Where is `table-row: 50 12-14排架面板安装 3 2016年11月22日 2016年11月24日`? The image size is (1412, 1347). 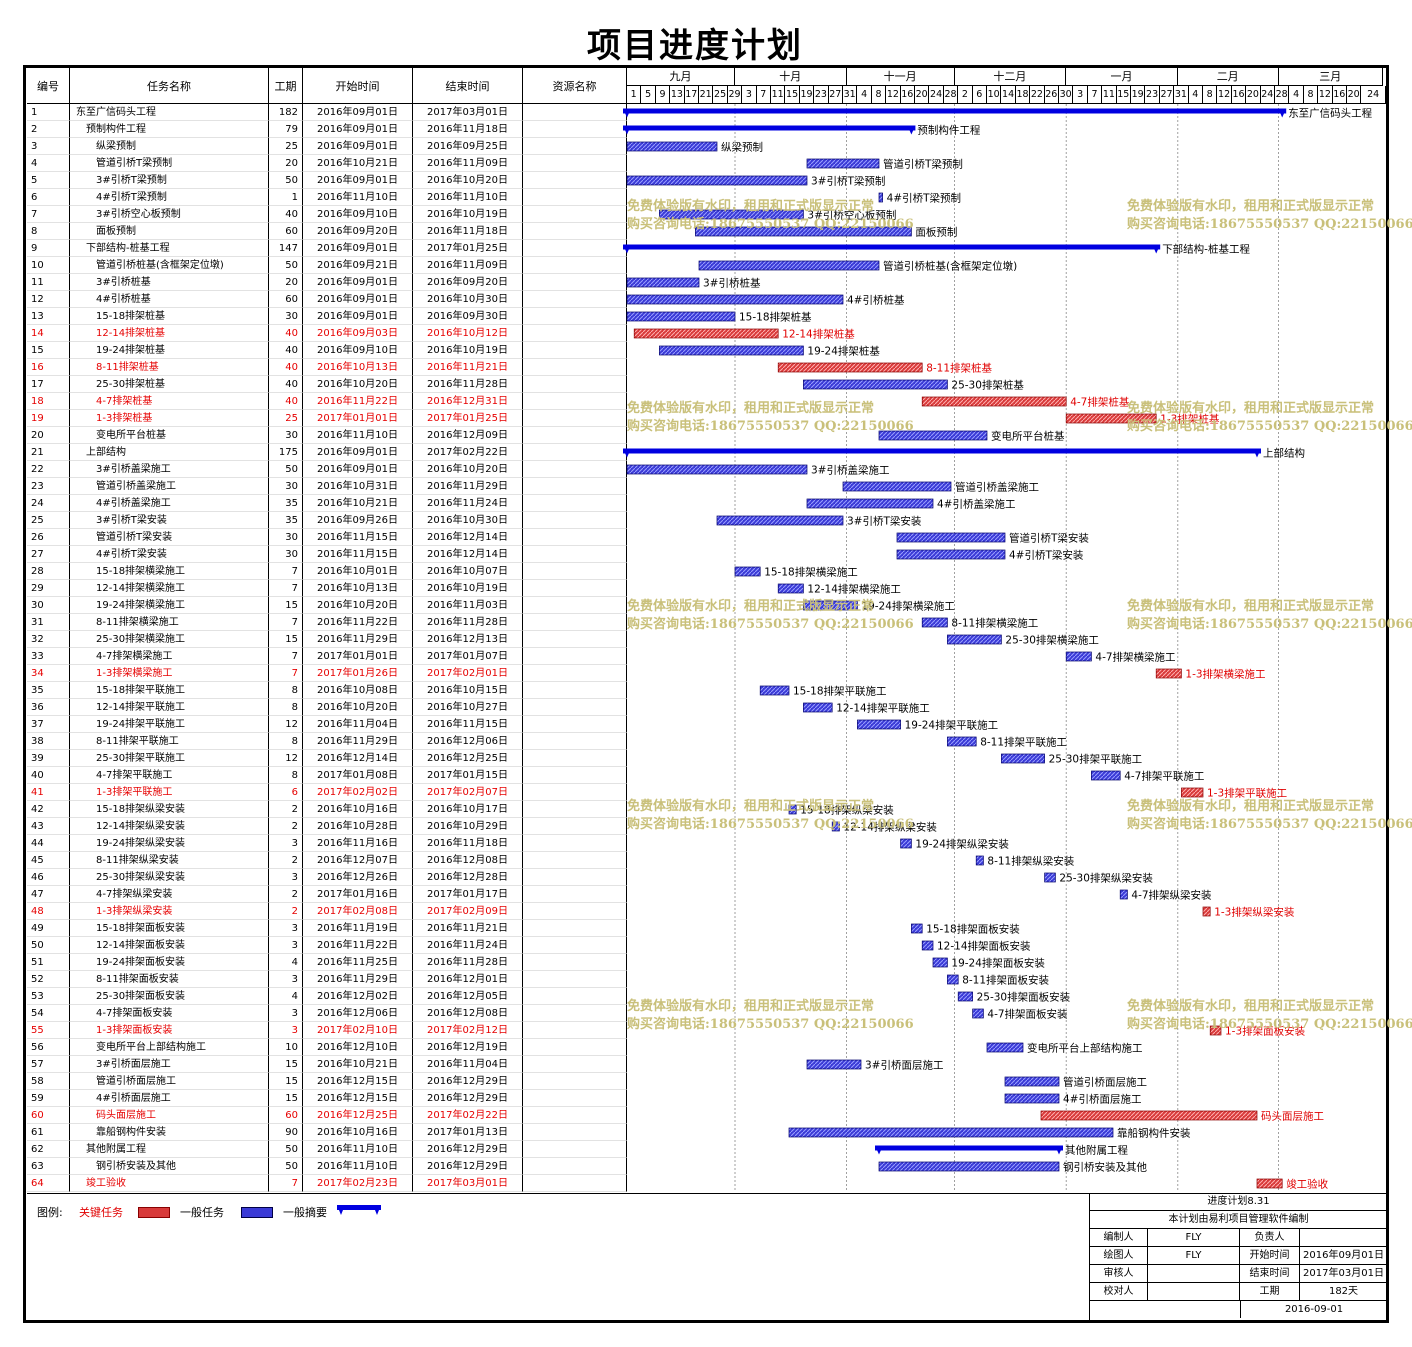 table-row: 50 12-14排架面板安装 3 2016年11月22日 2016年11月24日 is located at coordinates (327, 945).